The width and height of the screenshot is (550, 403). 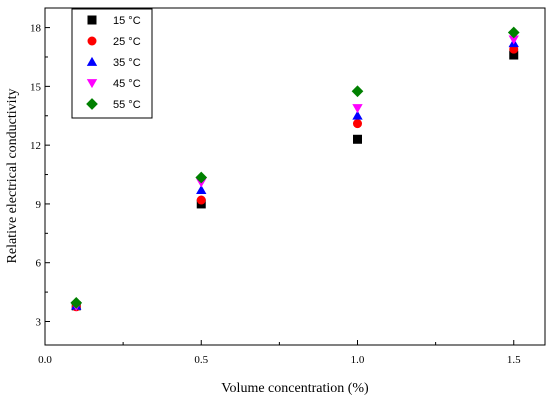 What do you see at coordinates (127, 105) in the screenshot?
I see `legend-label: 55 °C` at bounding box center [127, 105].